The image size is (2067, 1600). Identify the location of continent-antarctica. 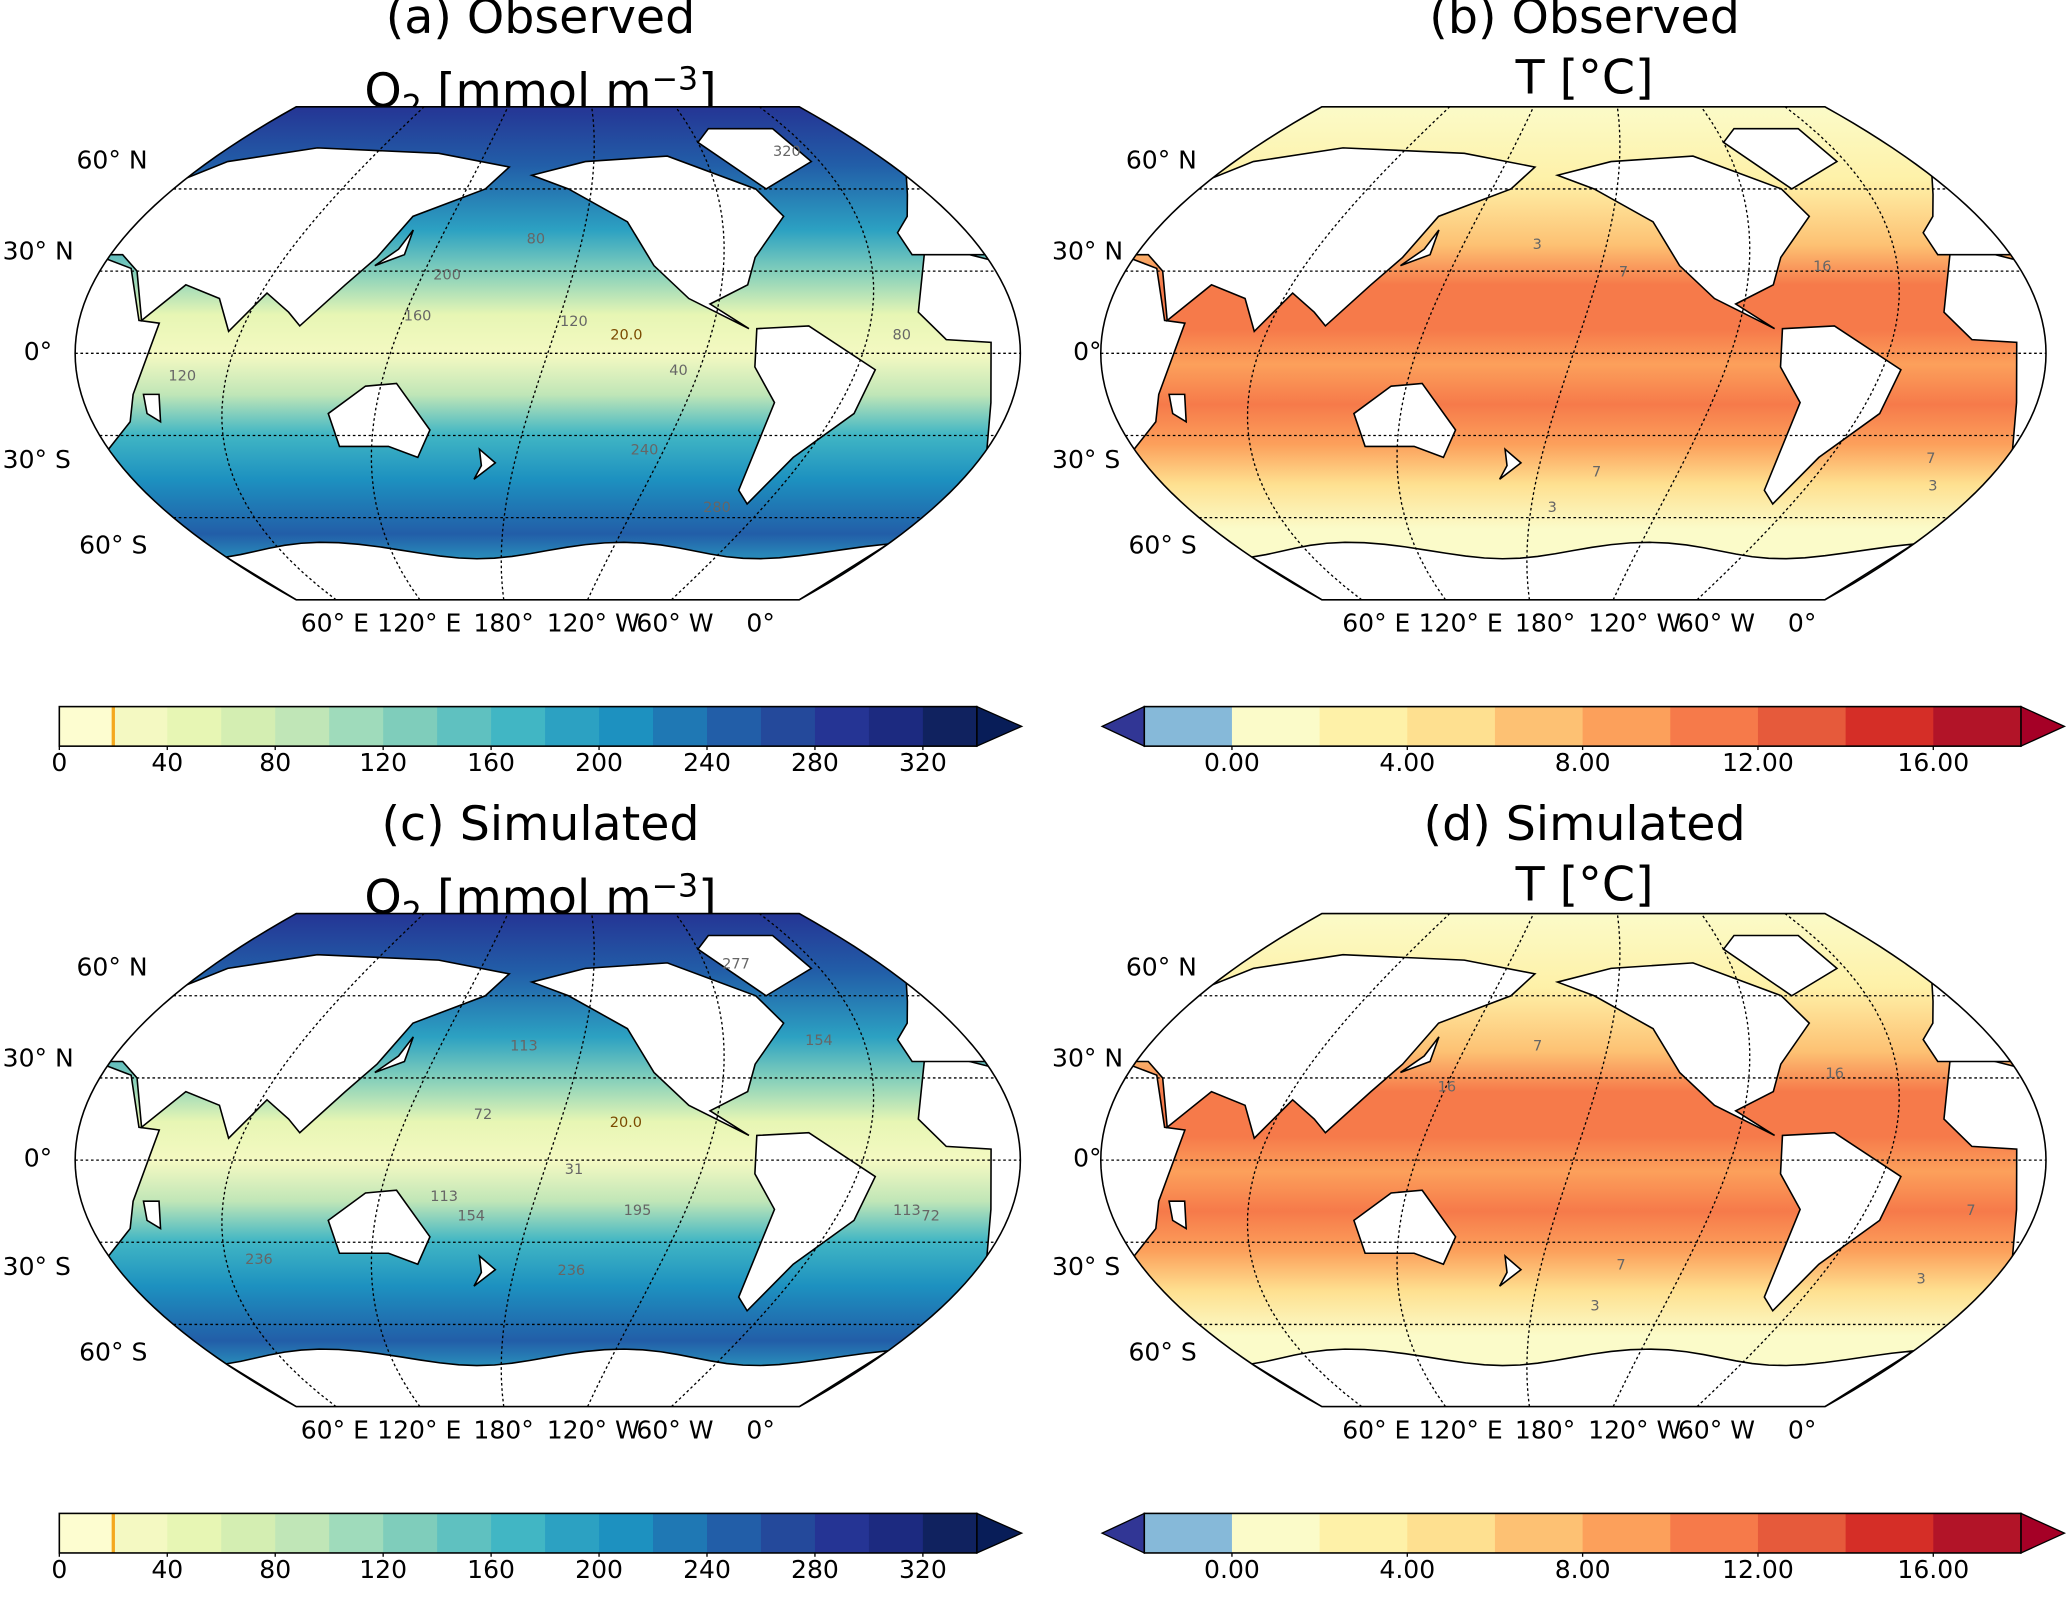
(1582, 570).